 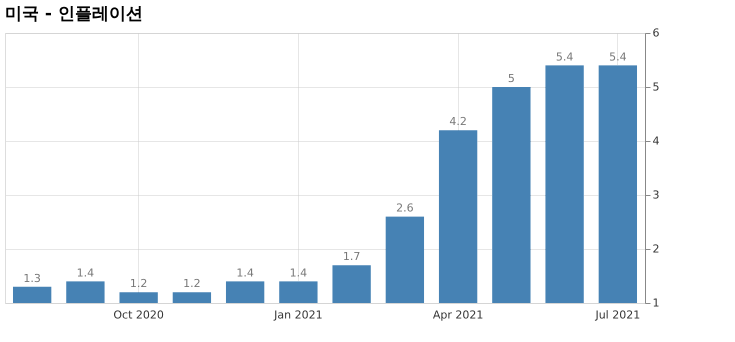 I want to click on x-tick-label: Jul 2021, so click(x=617, y=315).